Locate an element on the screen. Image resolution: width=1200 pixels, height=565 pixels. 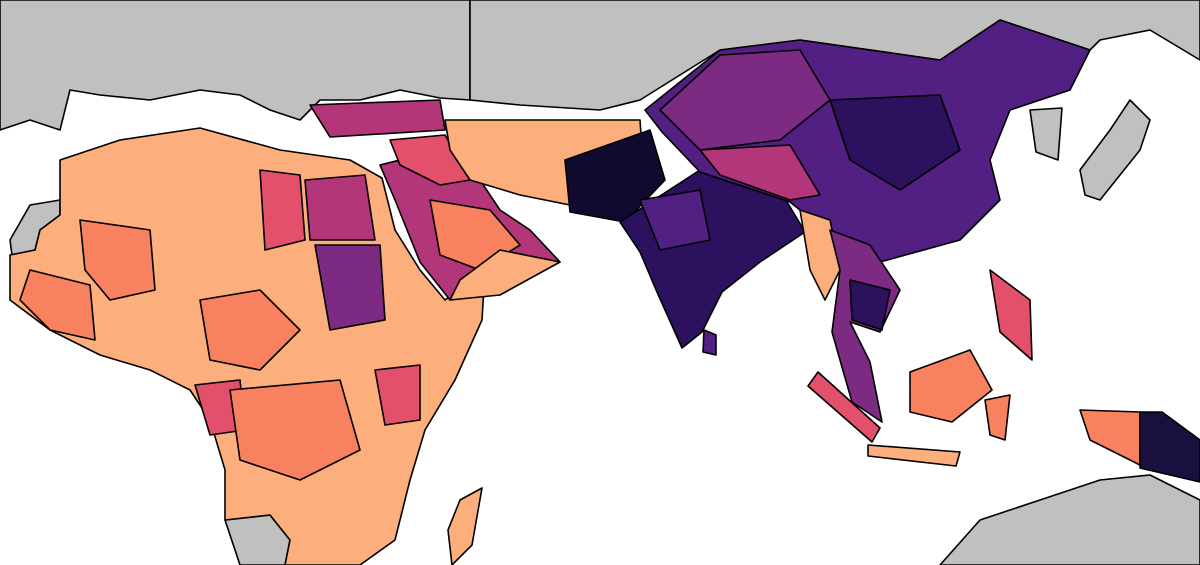
turkey is located at coordinates (377, 118).